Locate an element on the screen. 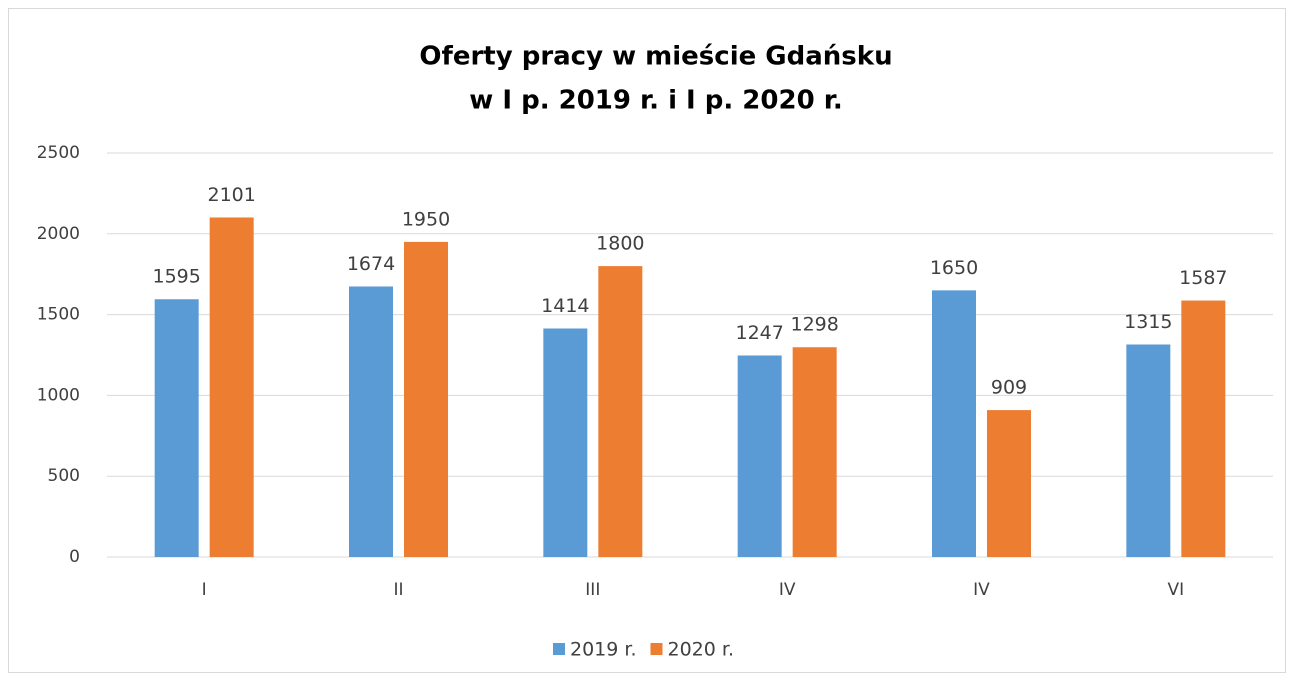 The width and height of the screenshot is (1292, 679). data-label: 1298 is located at coordinates (814, 325).